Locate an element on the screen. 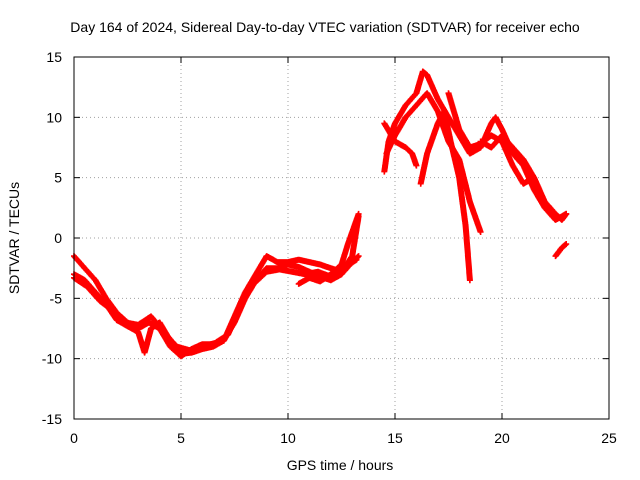  y-tick-label: 15 is located at coordinates (54, 57).